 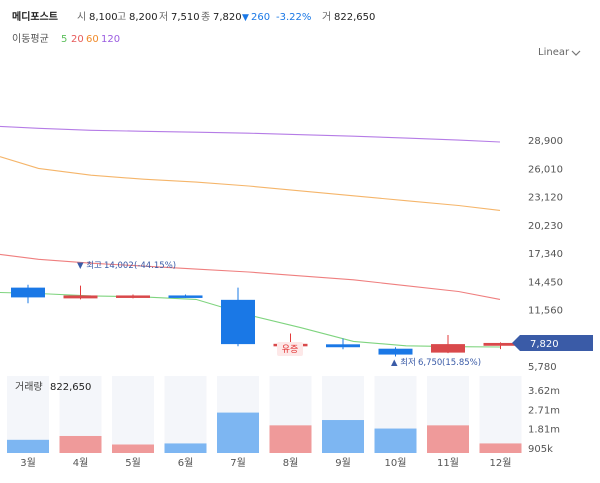 I want to click on volume-tick-label: 1.81m, so click(x=544, y=430).